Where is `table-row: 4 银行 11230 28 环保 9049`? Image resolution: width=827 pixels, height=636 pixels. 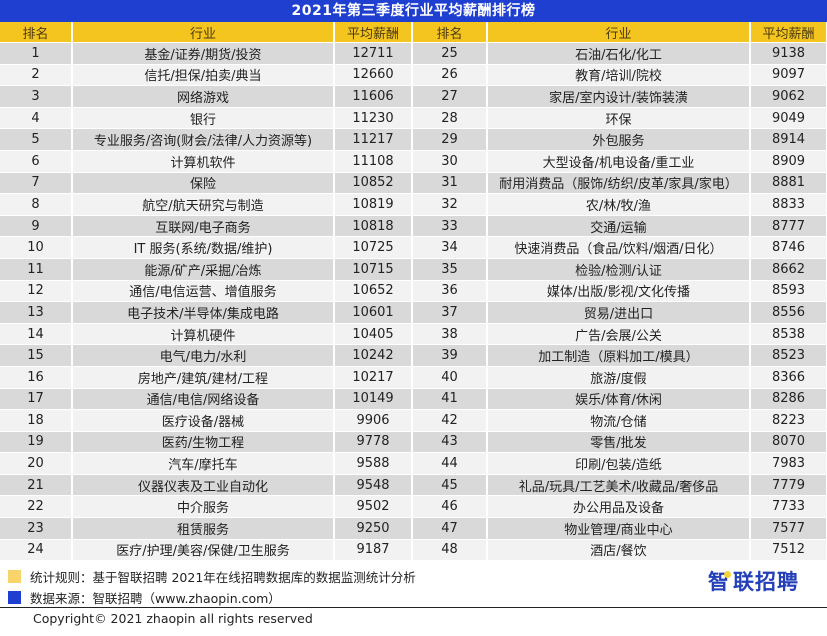
table-row: 4 银行 11230 28 环保 9049 is located at coordinates (413, 118).